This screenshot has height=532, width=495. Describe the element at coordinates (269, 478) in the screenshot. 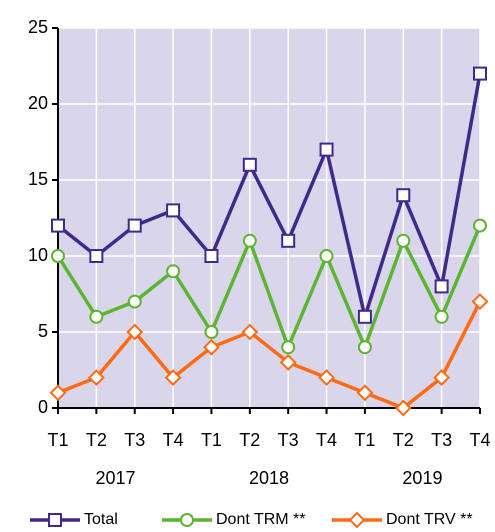

I see `x-group-label: 2018` at that location.